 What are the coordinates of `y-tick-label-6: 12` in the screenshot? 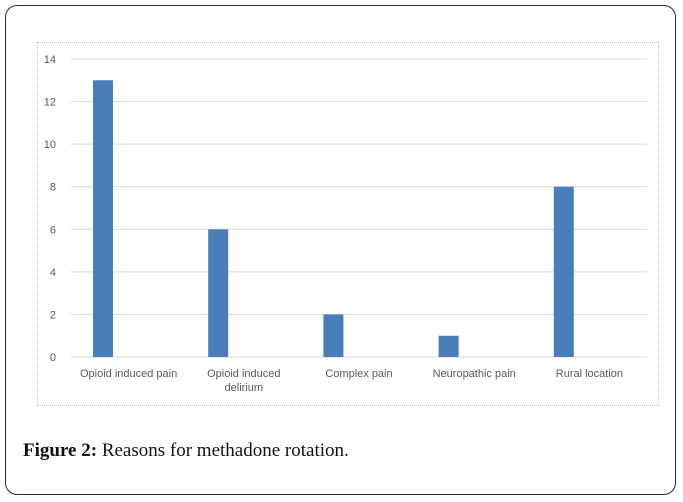 It's located at (50, 103).